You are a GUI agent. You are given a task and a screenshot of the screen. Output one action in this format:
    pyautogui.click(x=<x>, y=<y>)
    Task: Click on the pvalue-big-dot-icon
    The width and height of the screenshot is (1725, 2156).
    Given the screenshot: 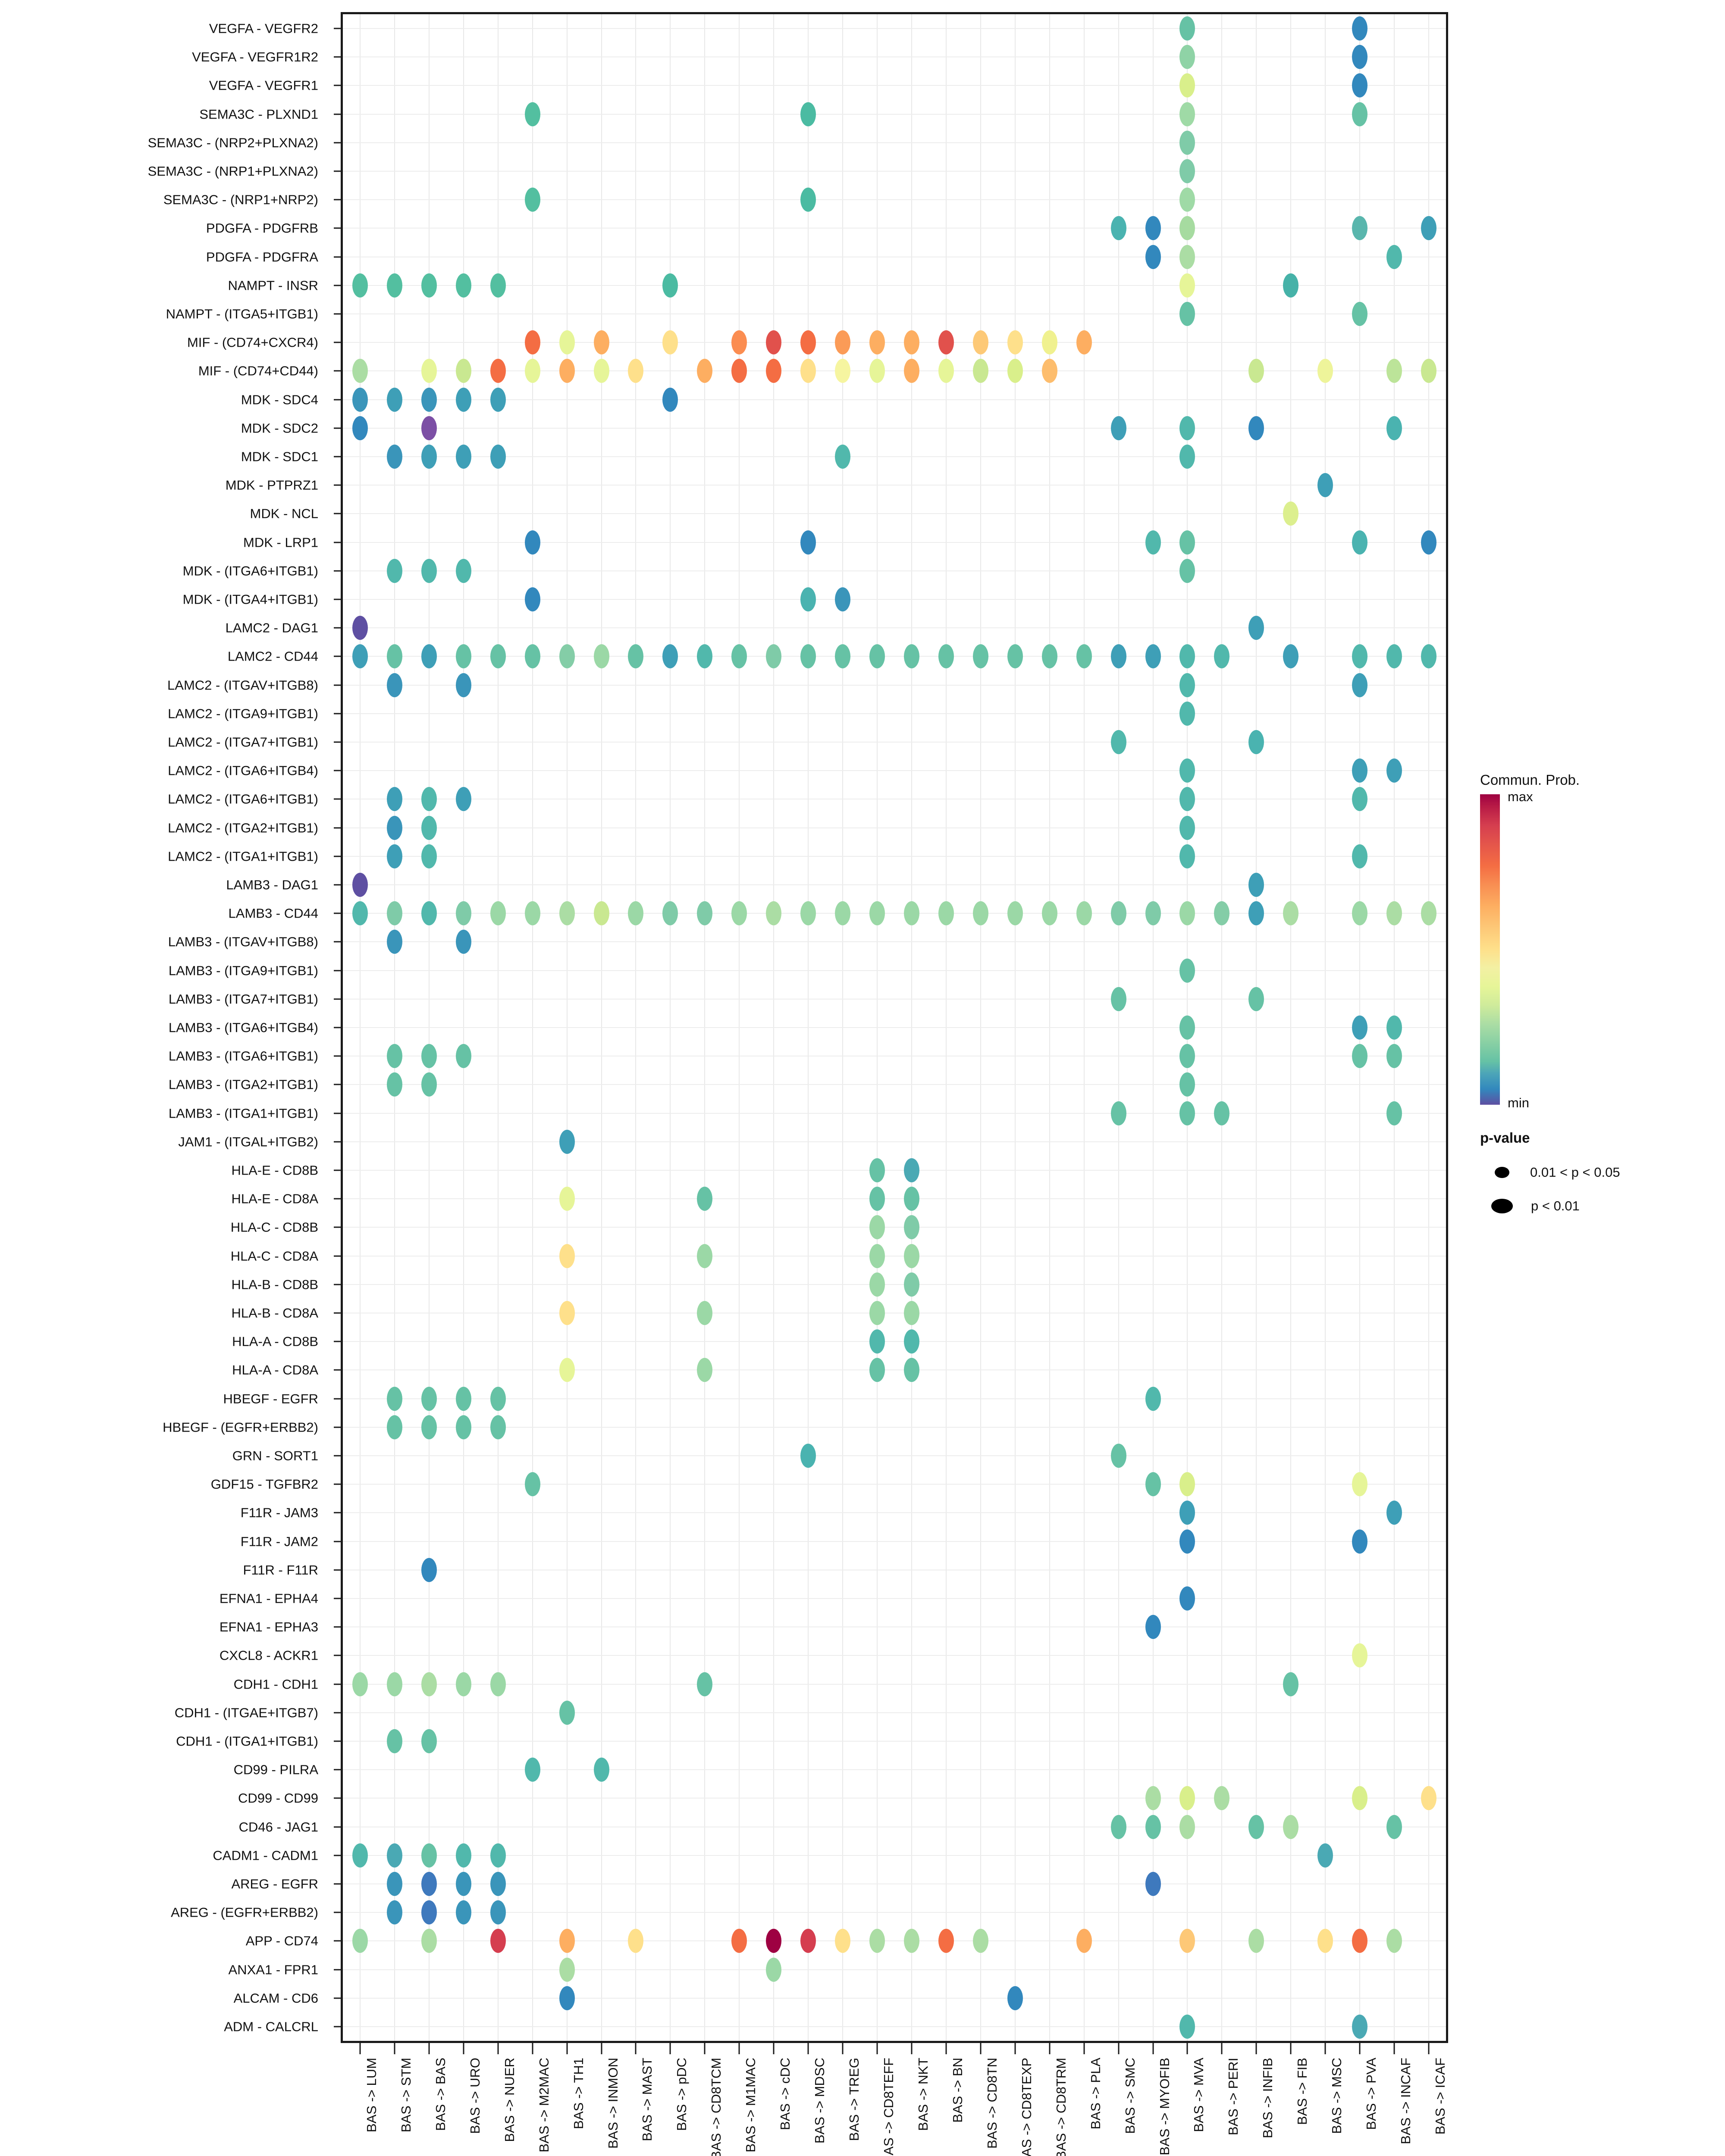 What is the action you would take?
    pyautogui.click(x=1502, y=1206)
    